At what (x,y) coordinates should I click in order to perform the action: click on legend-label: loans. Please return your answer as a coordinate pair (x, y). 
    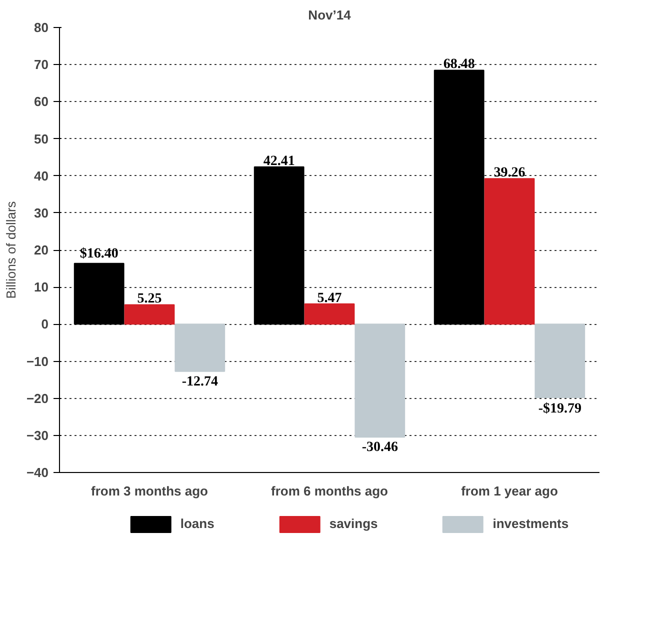
    Looking at the image, I should click on (197, 523).